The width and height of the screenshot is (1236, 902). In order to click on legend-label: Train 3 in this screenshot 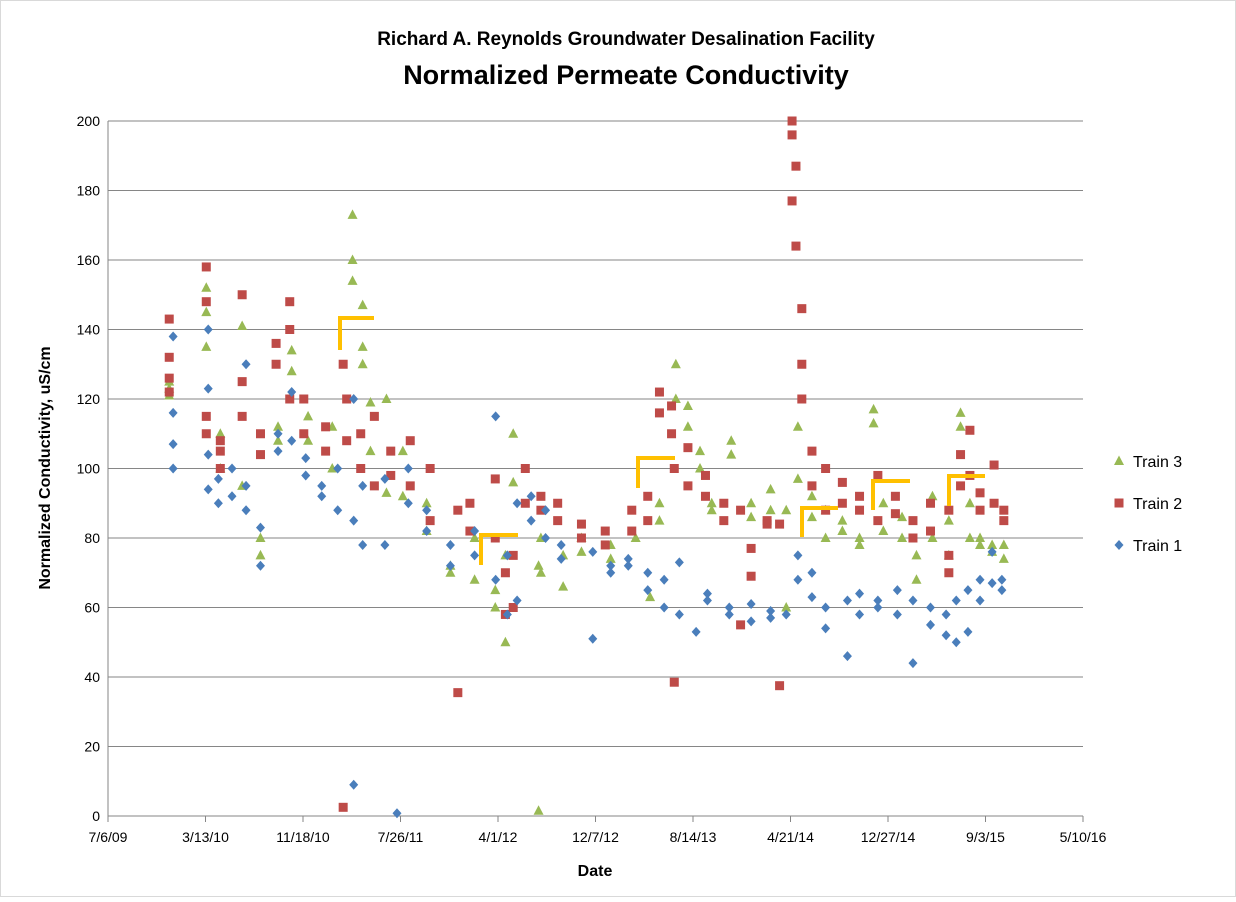, I will do `click(1157, 462)`.